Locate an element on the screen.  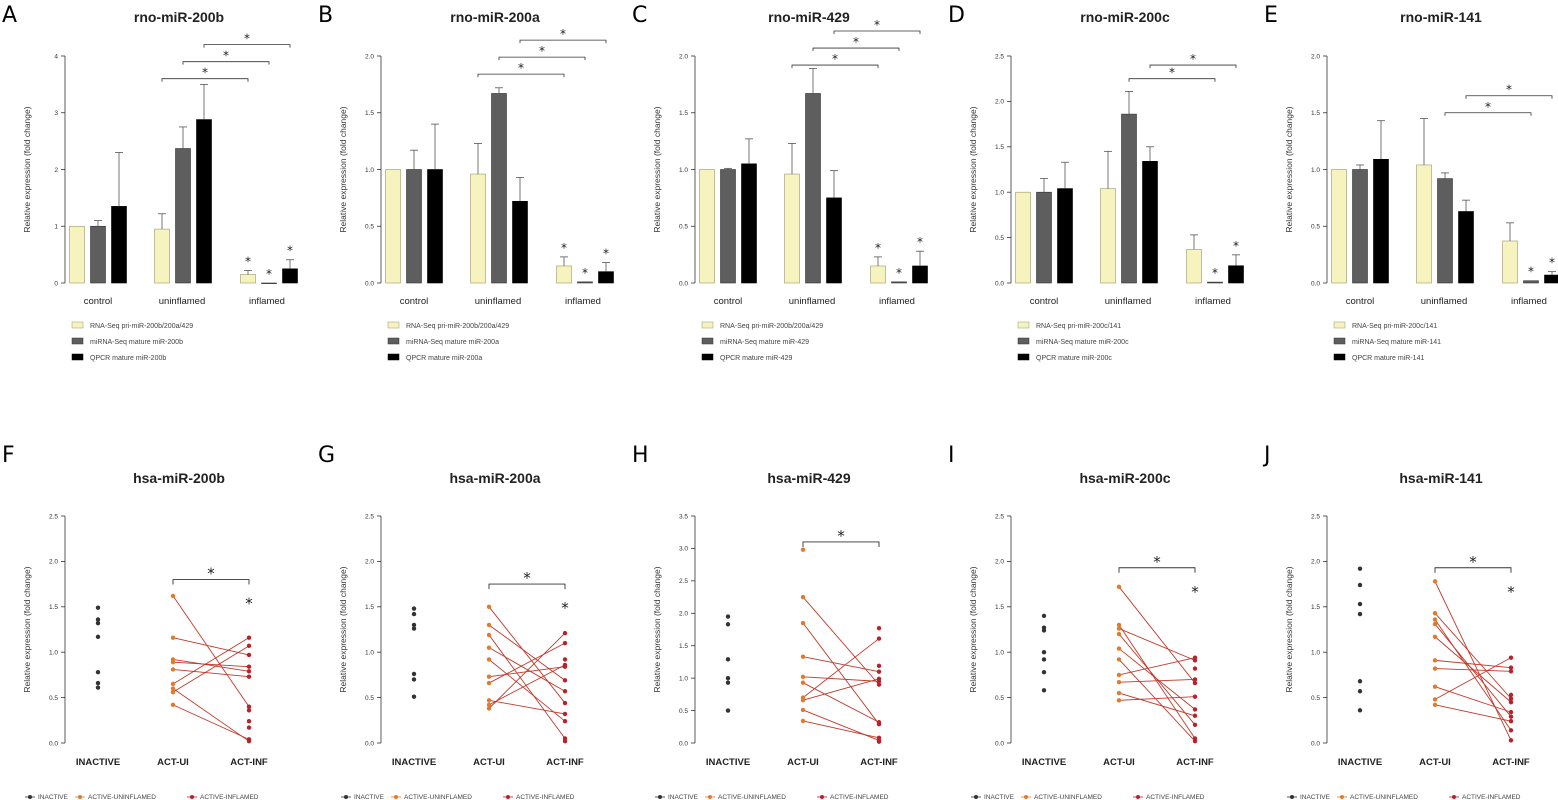
panel-label: H is located at coordinates (640, 455).